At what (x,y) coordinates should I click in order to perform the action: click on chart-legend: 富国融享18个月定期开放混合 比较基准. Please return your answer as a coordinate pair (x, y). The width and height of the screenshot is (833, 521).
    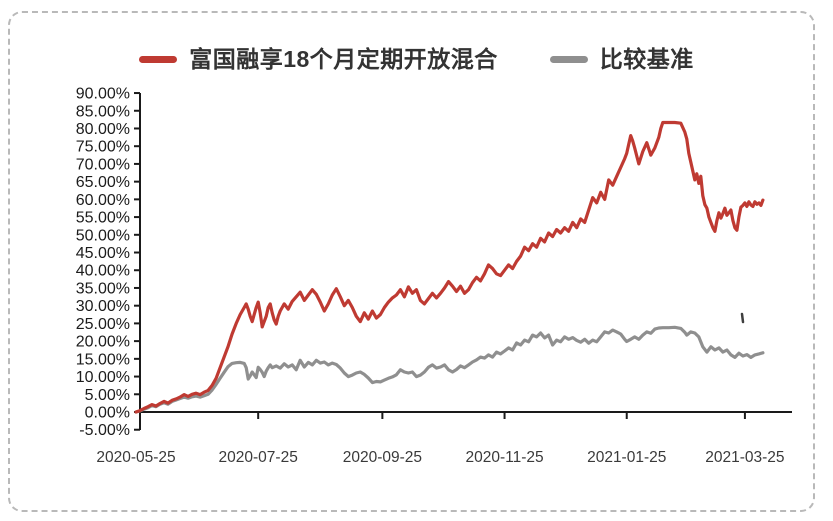
    Looking at the image, I should click on (416, 59).